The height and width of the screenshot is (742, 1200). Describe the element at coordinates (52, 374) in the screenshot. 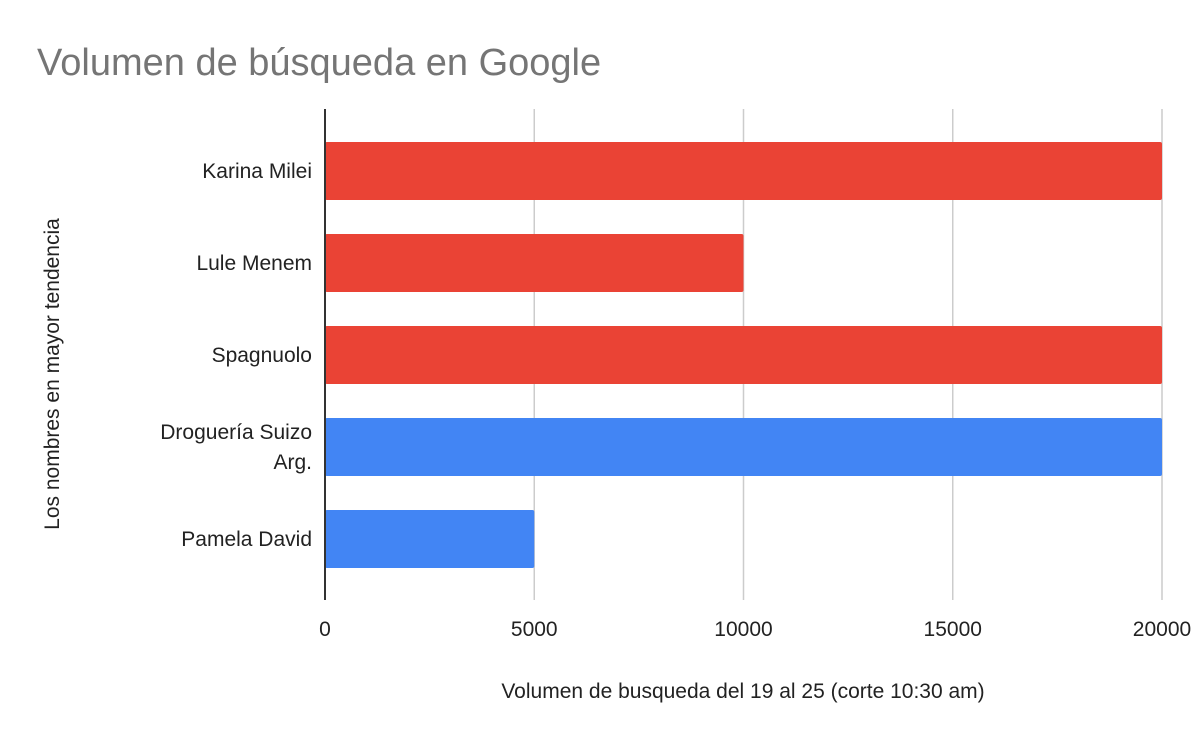

I see `y-axis-title: Los nombres en mayor tendencia` at that location.